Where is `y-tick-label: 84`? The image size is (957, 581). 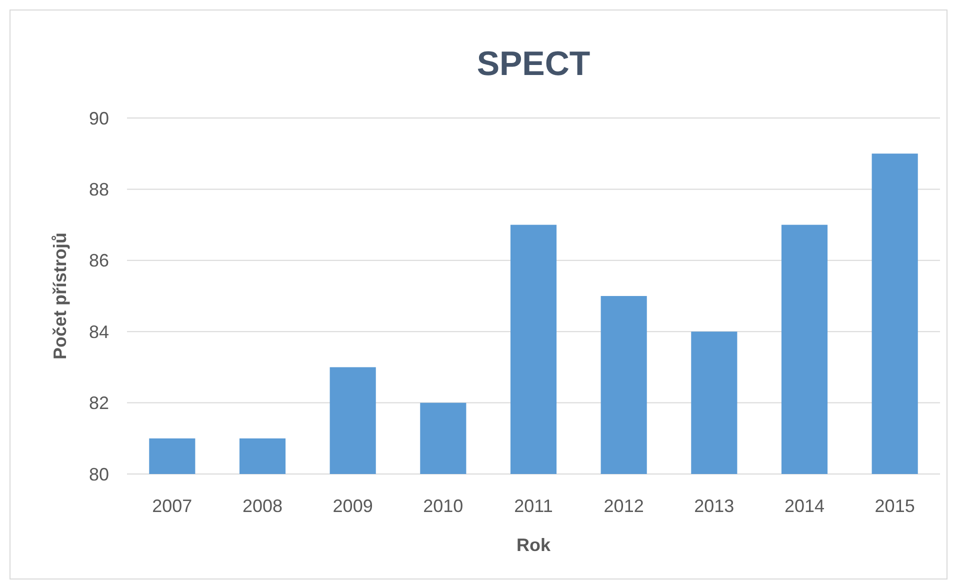
y-tick-label: 84 is located at coordinates (98, 332).